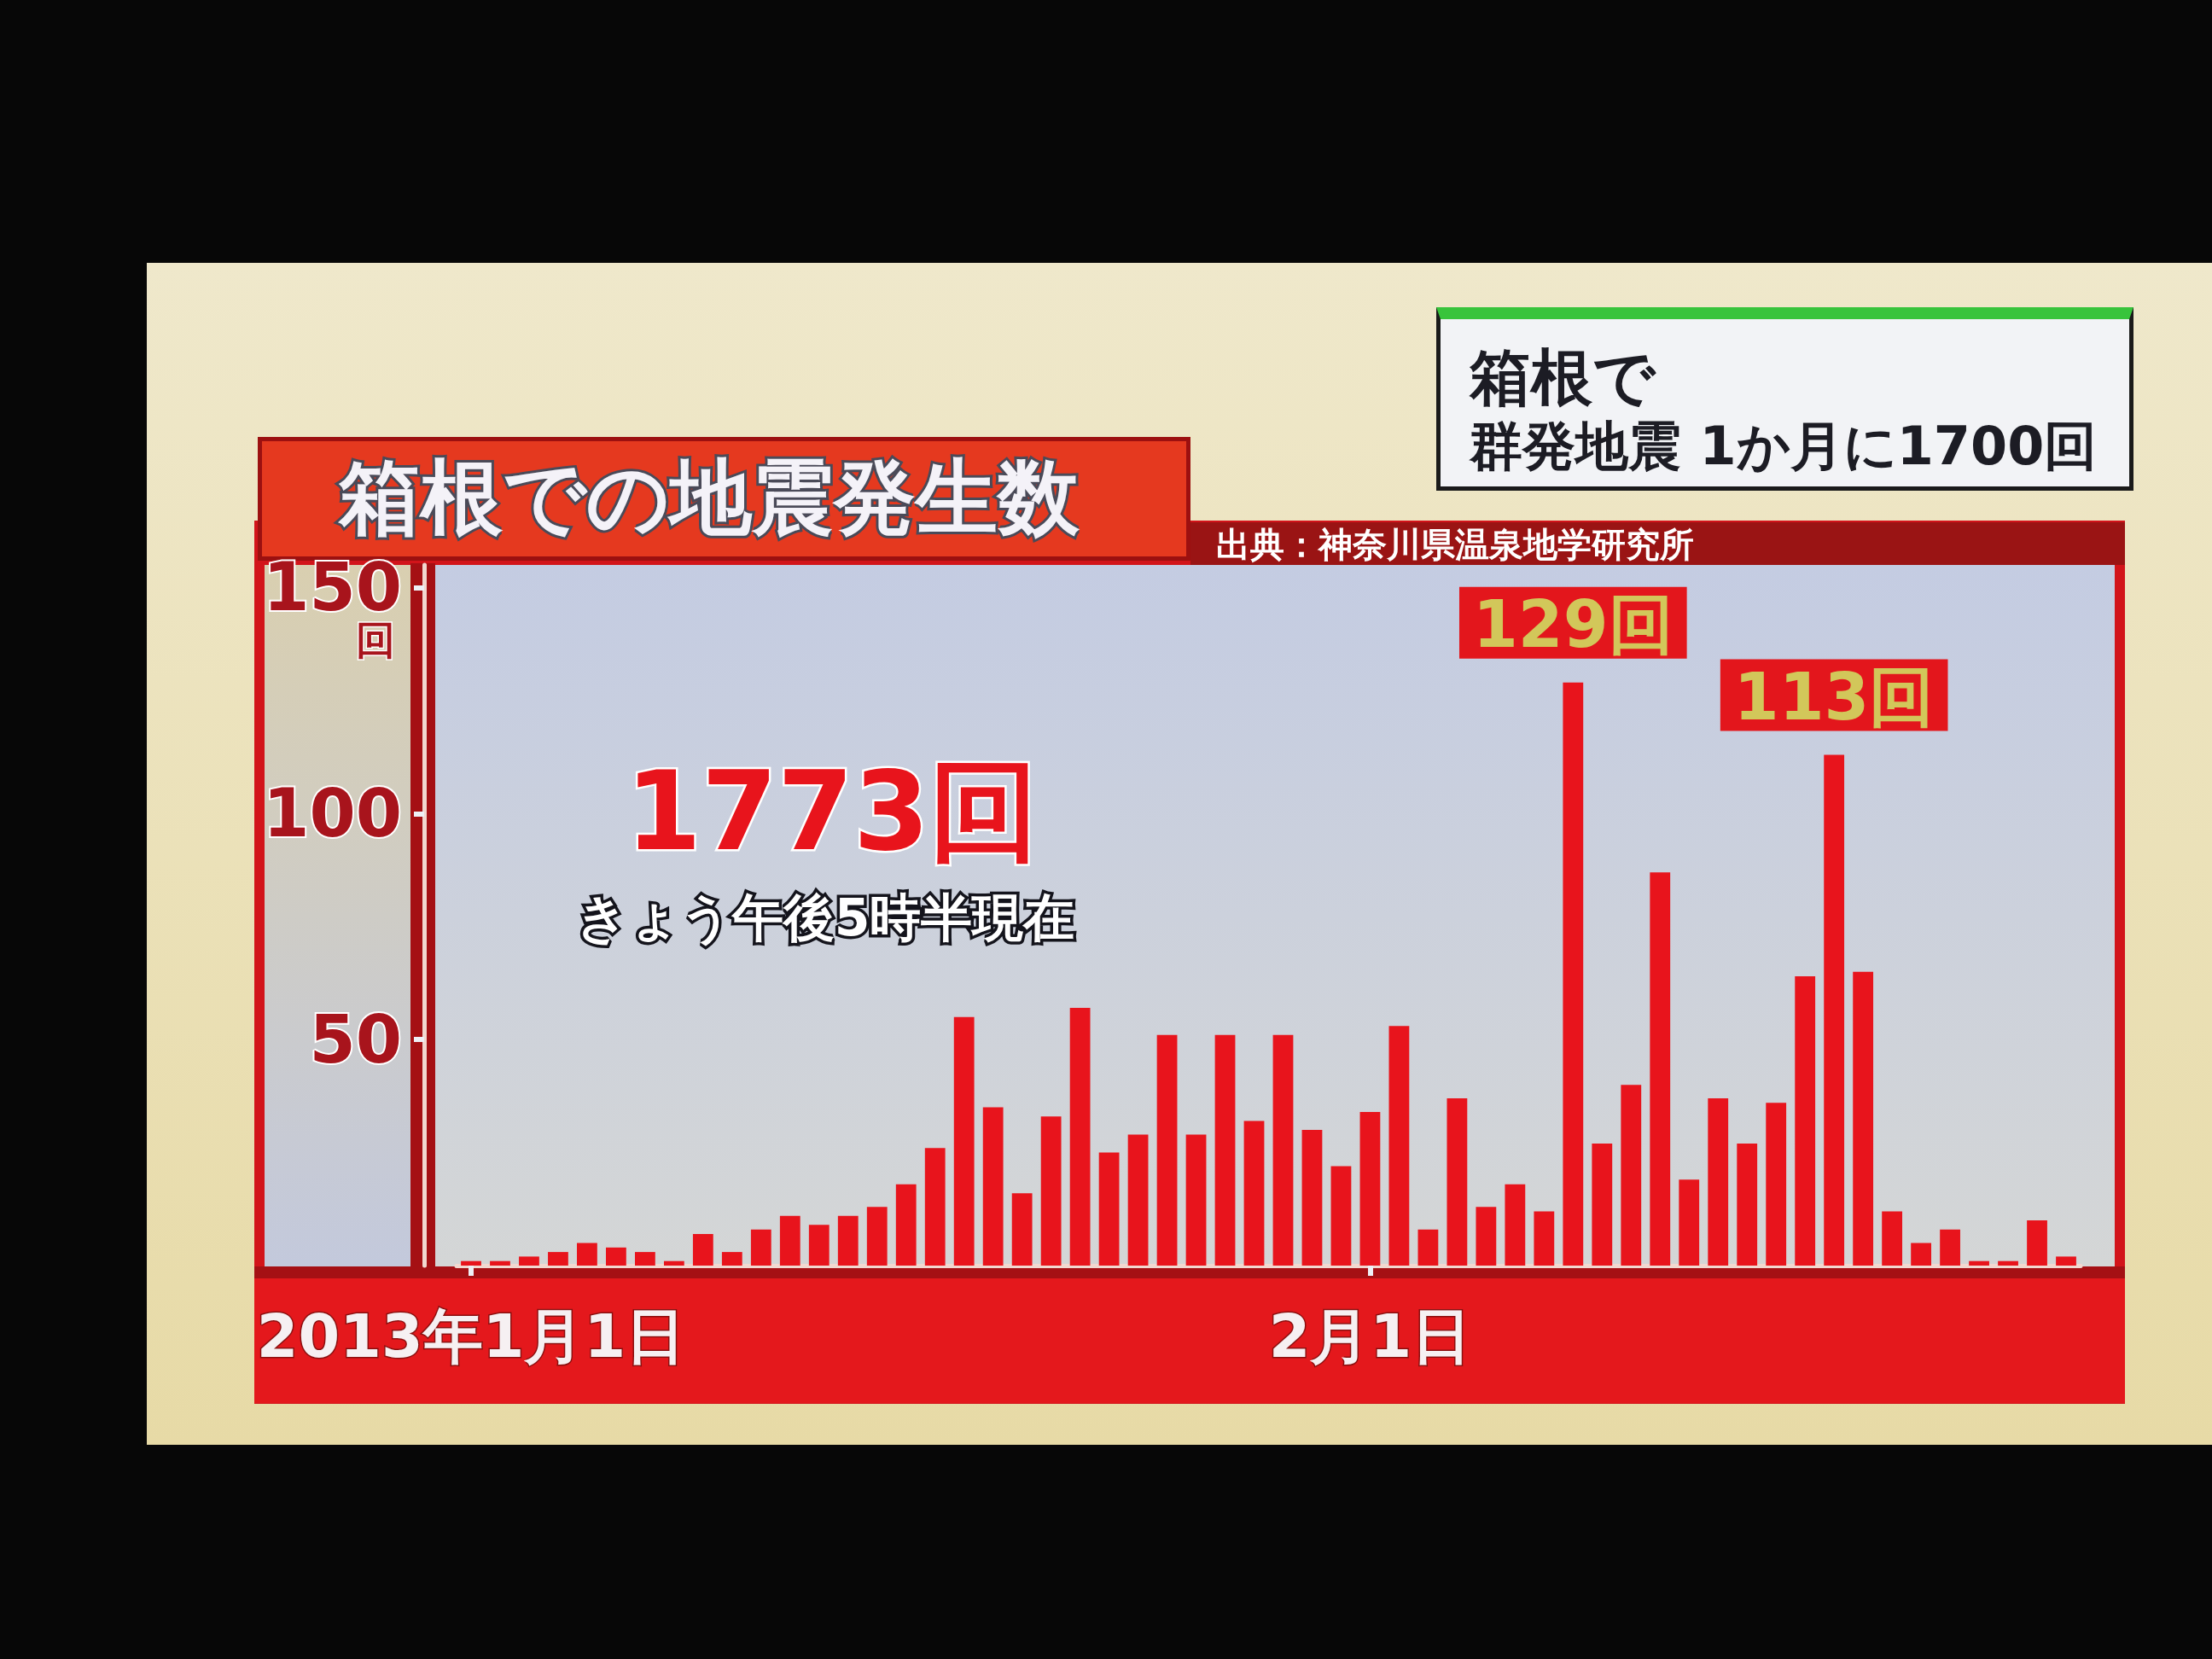 The height and width of the screenshot is (1659, 2212). What do you see at coordinates (1370, 1336) in the screenshot?
I see `x-tick-label: 2月1日` at bounding box center [1370, 1336].